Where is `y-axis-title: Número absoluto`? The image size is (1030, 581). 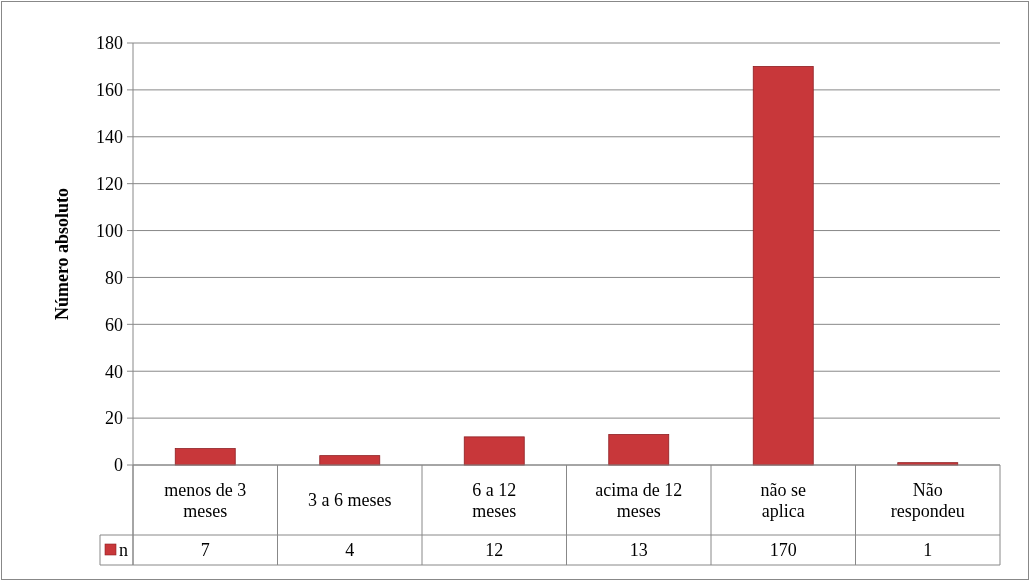 y-axis-title: Número absoluto is located at coordinates (62, 254).